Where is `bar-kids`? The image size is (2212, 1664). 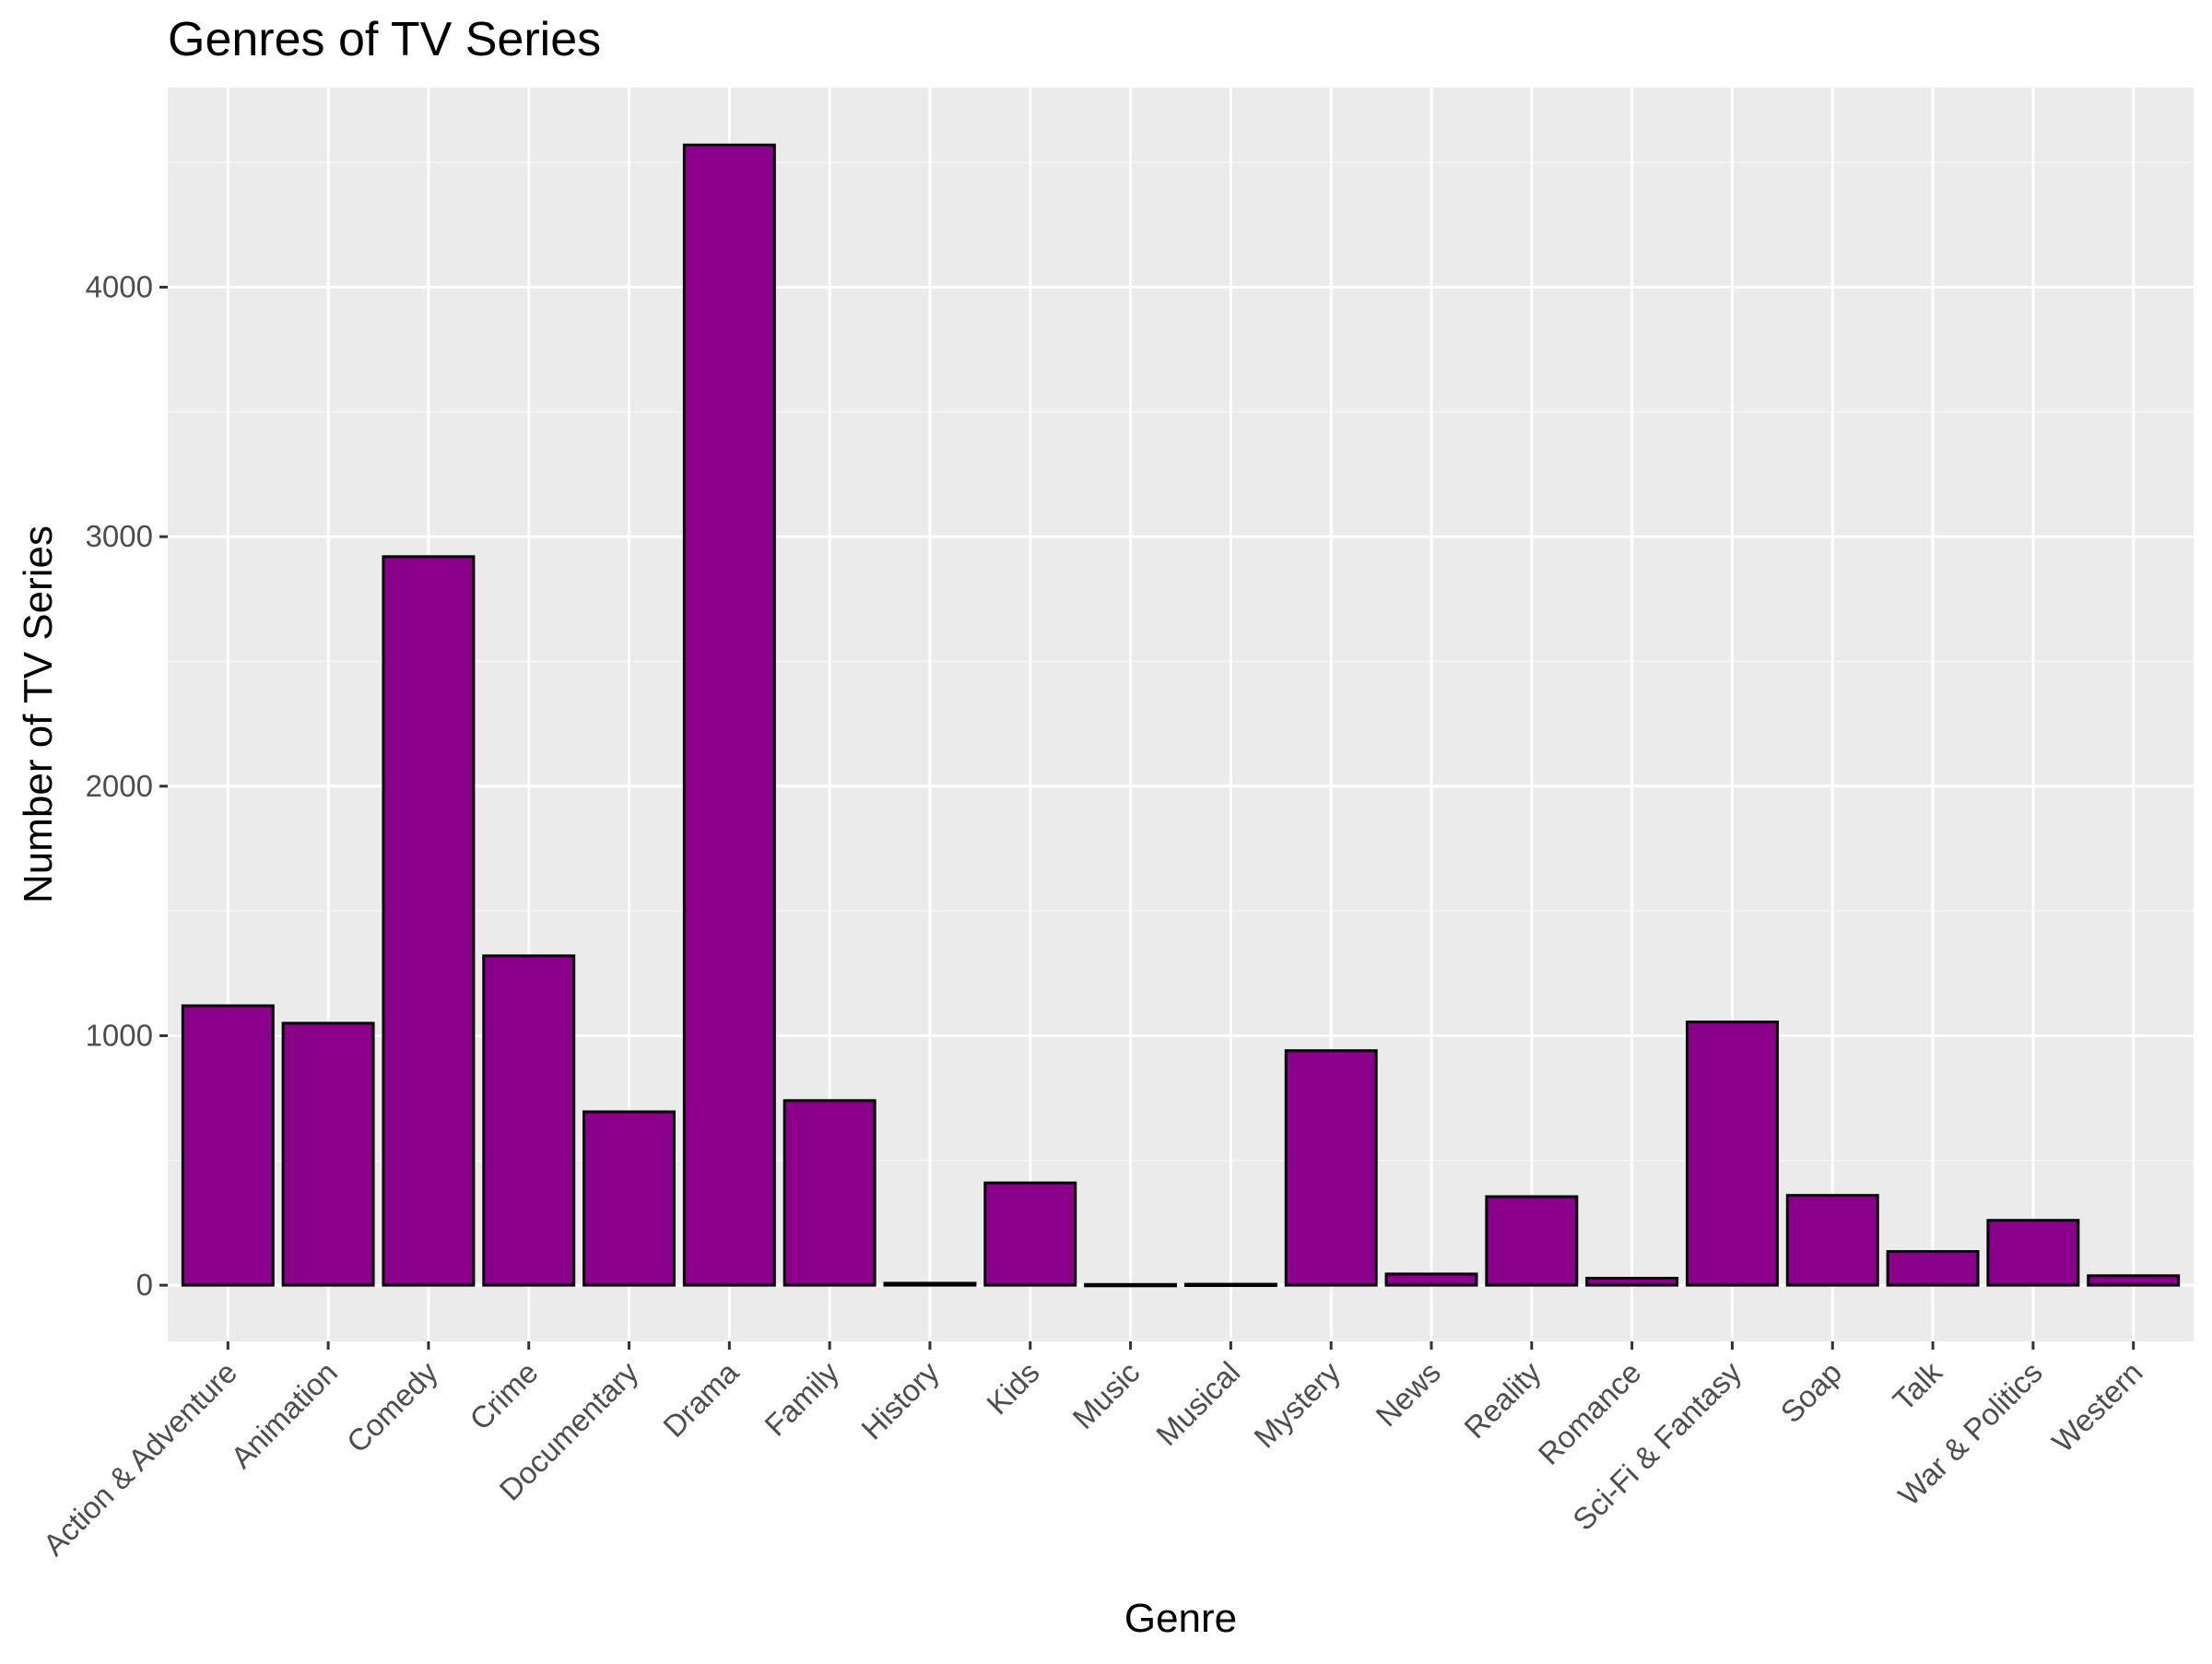
bar-kids is located at coordinates (1030, 1234).